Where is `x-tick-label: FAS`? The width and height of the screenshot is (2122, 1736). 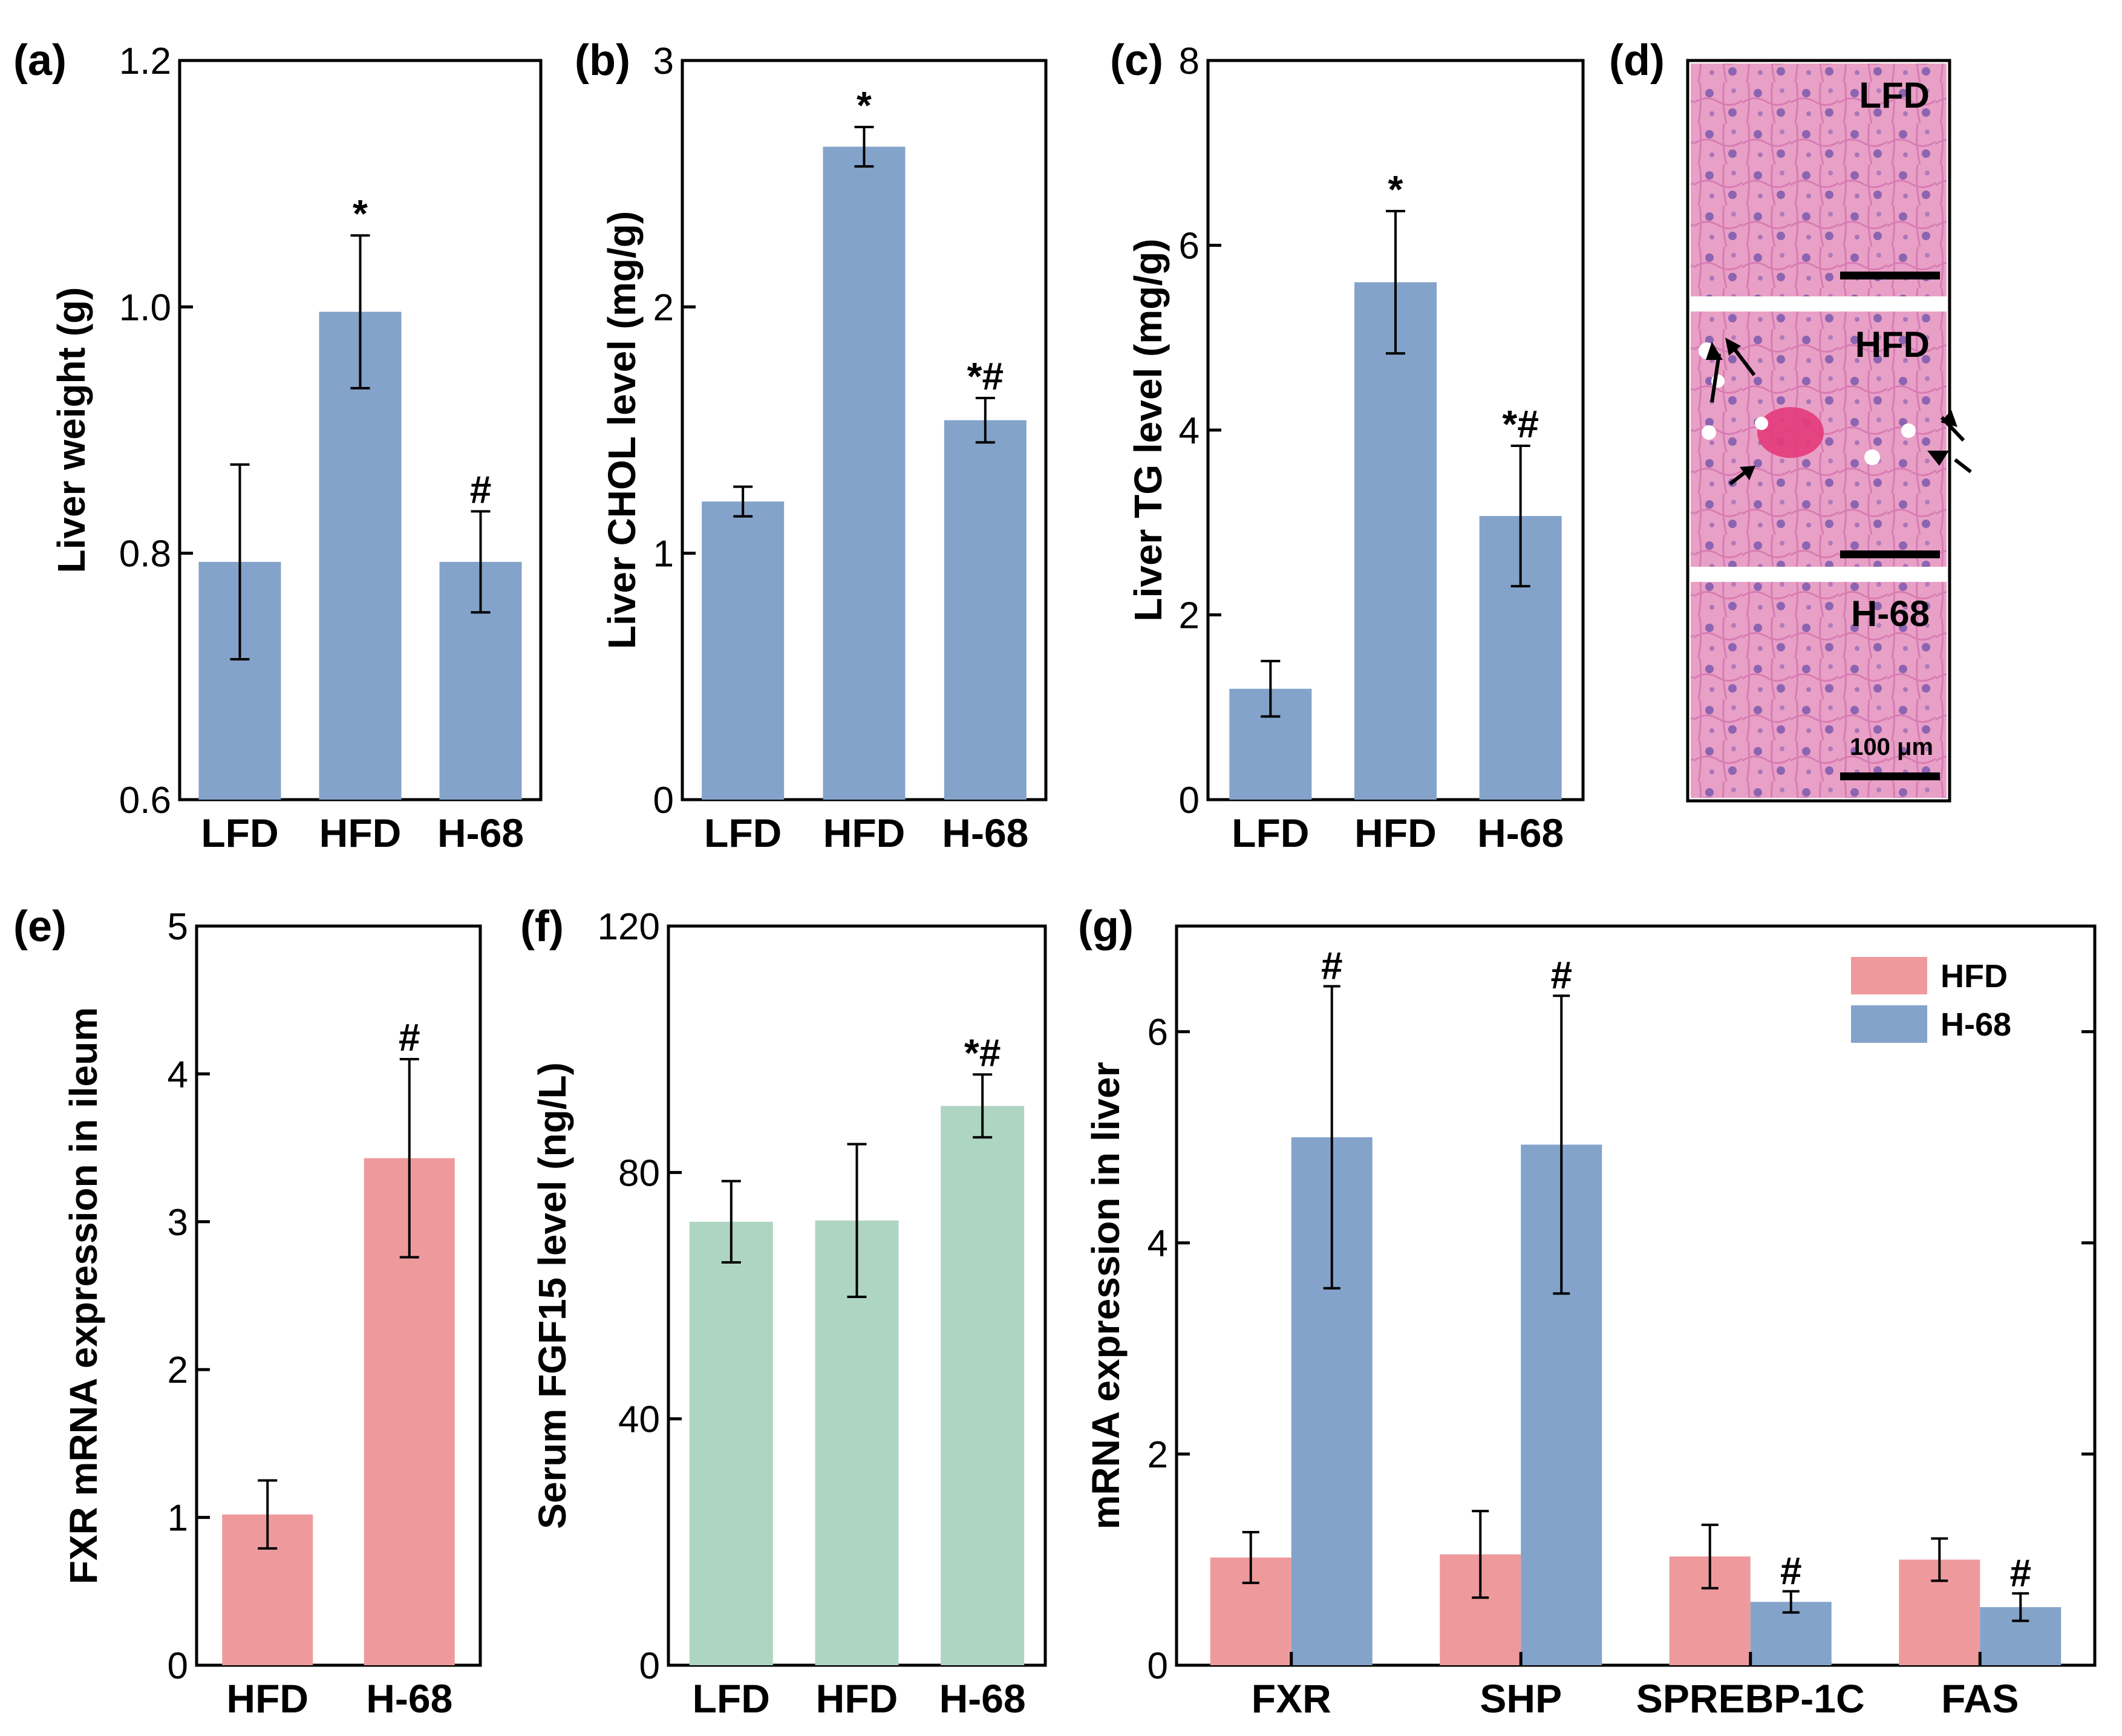
x-tick-label: FAS is located at coordinates (1980, 1699).